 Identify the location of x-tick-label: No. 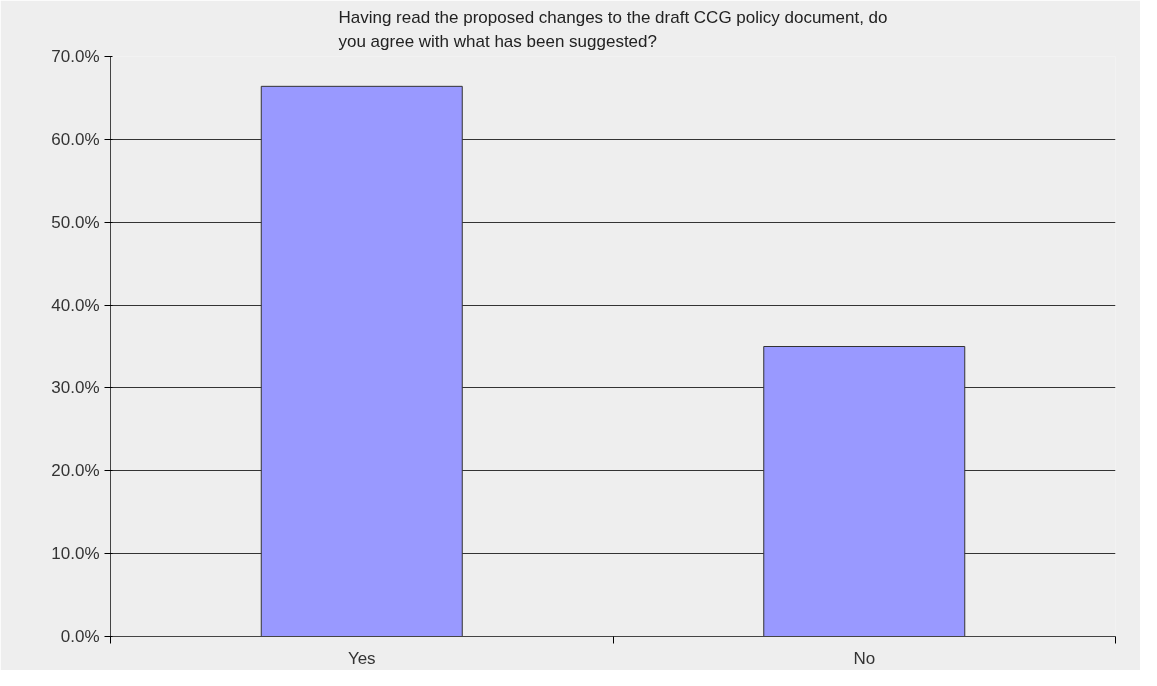
(864, 658).